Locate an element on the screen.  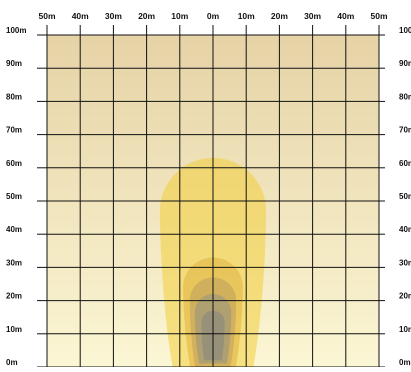
y-tick-label-left: 80m is located at coordinates (14, 96).